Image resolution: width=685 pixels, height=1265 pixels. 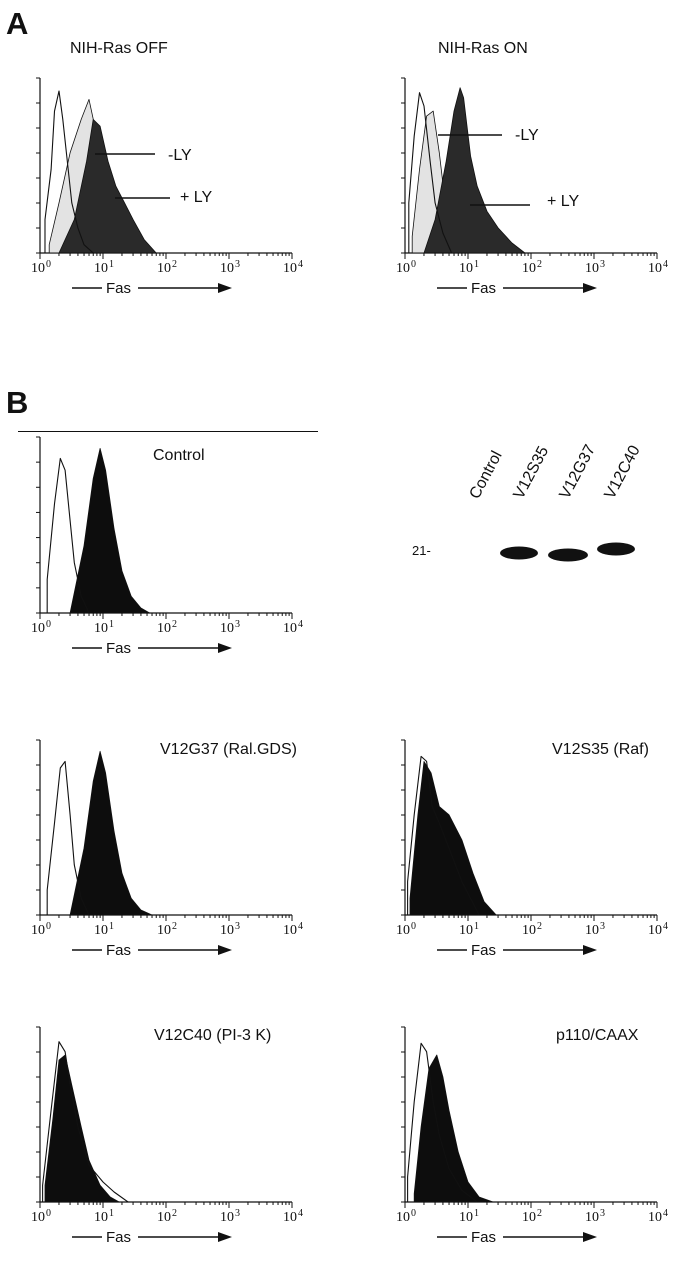 What do you see at coordinates (17, 23) in the screenshot?
I see `panel-a-letter: A` at bounding box center [17, 23].